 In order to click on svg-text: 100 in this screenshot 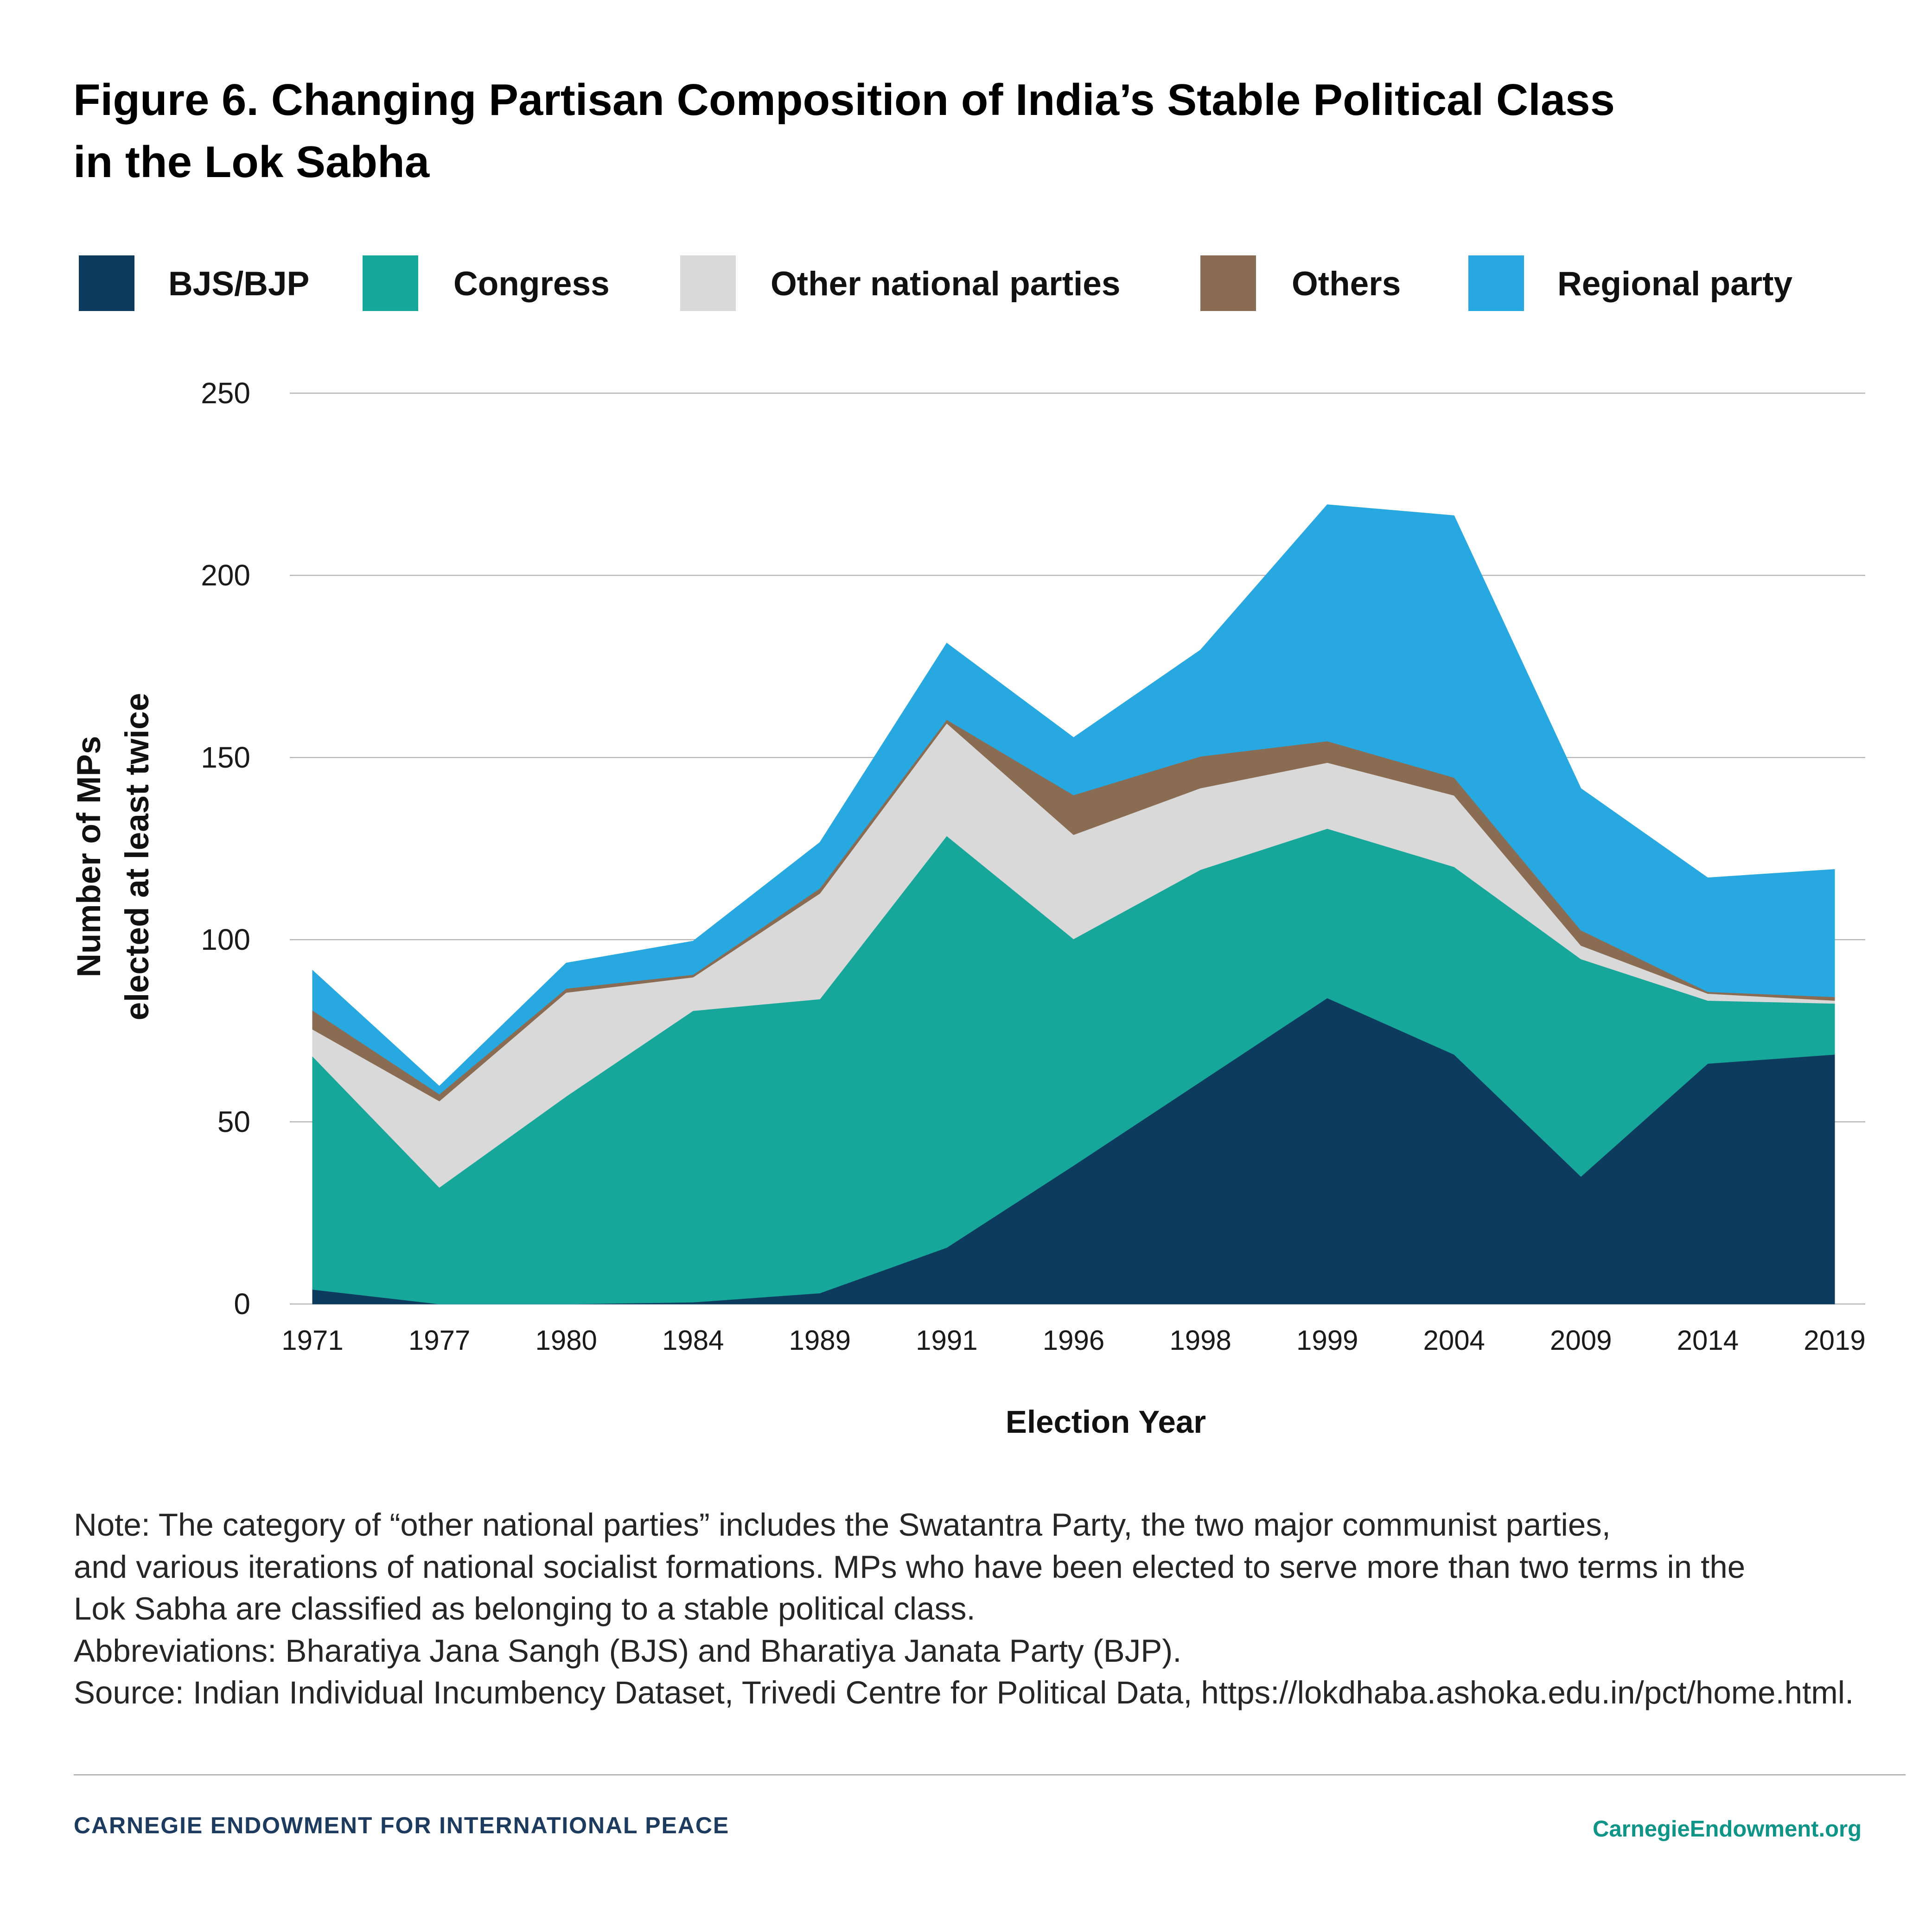, I will do `click(226, 939)`.